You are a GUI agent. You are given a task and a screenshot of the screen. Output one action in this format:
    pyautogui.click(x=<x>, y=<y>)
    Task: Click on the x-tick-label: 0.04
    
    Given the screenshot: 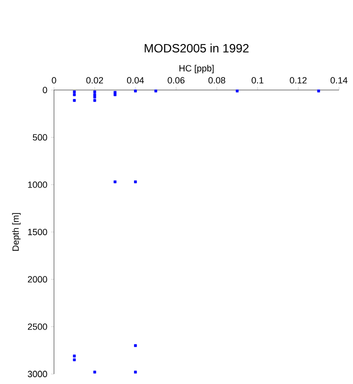 What is the action you would take?
    pyautogui.click(x=135, y=80)
    